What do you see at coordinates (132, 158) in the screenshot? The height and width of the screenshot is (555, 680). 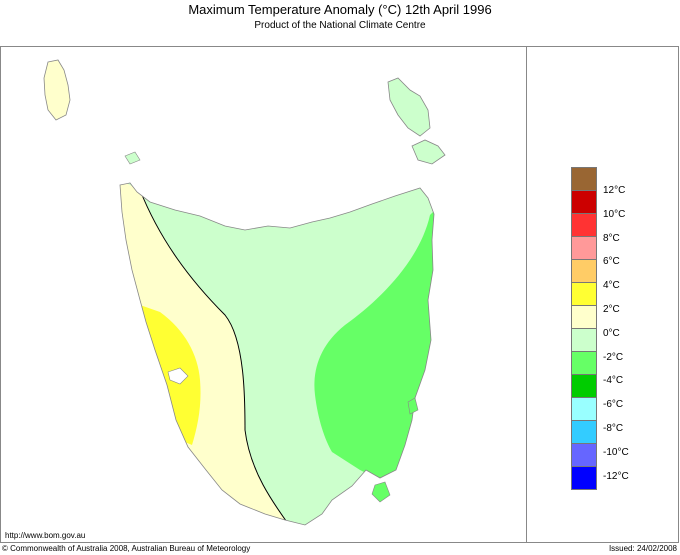 I see `robbins-island` at bounding box center [132, 158].